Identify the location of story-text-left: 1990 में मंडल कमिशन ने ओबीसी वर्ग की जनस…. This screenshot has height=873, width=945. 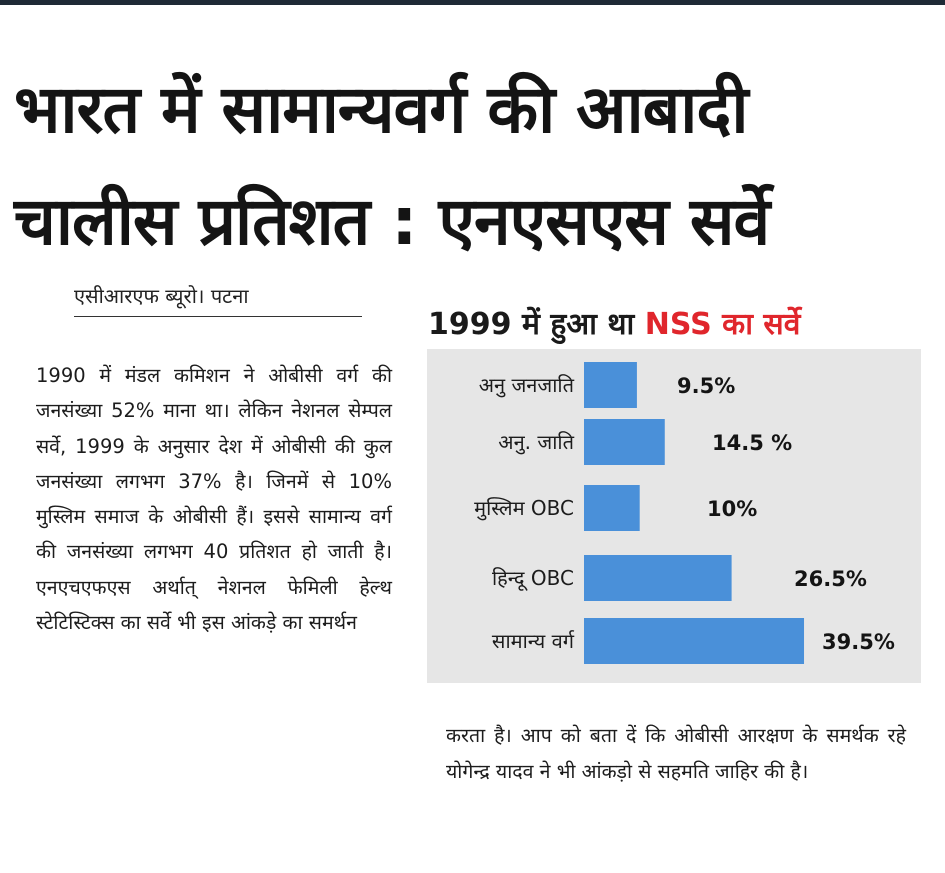
(214, 499).